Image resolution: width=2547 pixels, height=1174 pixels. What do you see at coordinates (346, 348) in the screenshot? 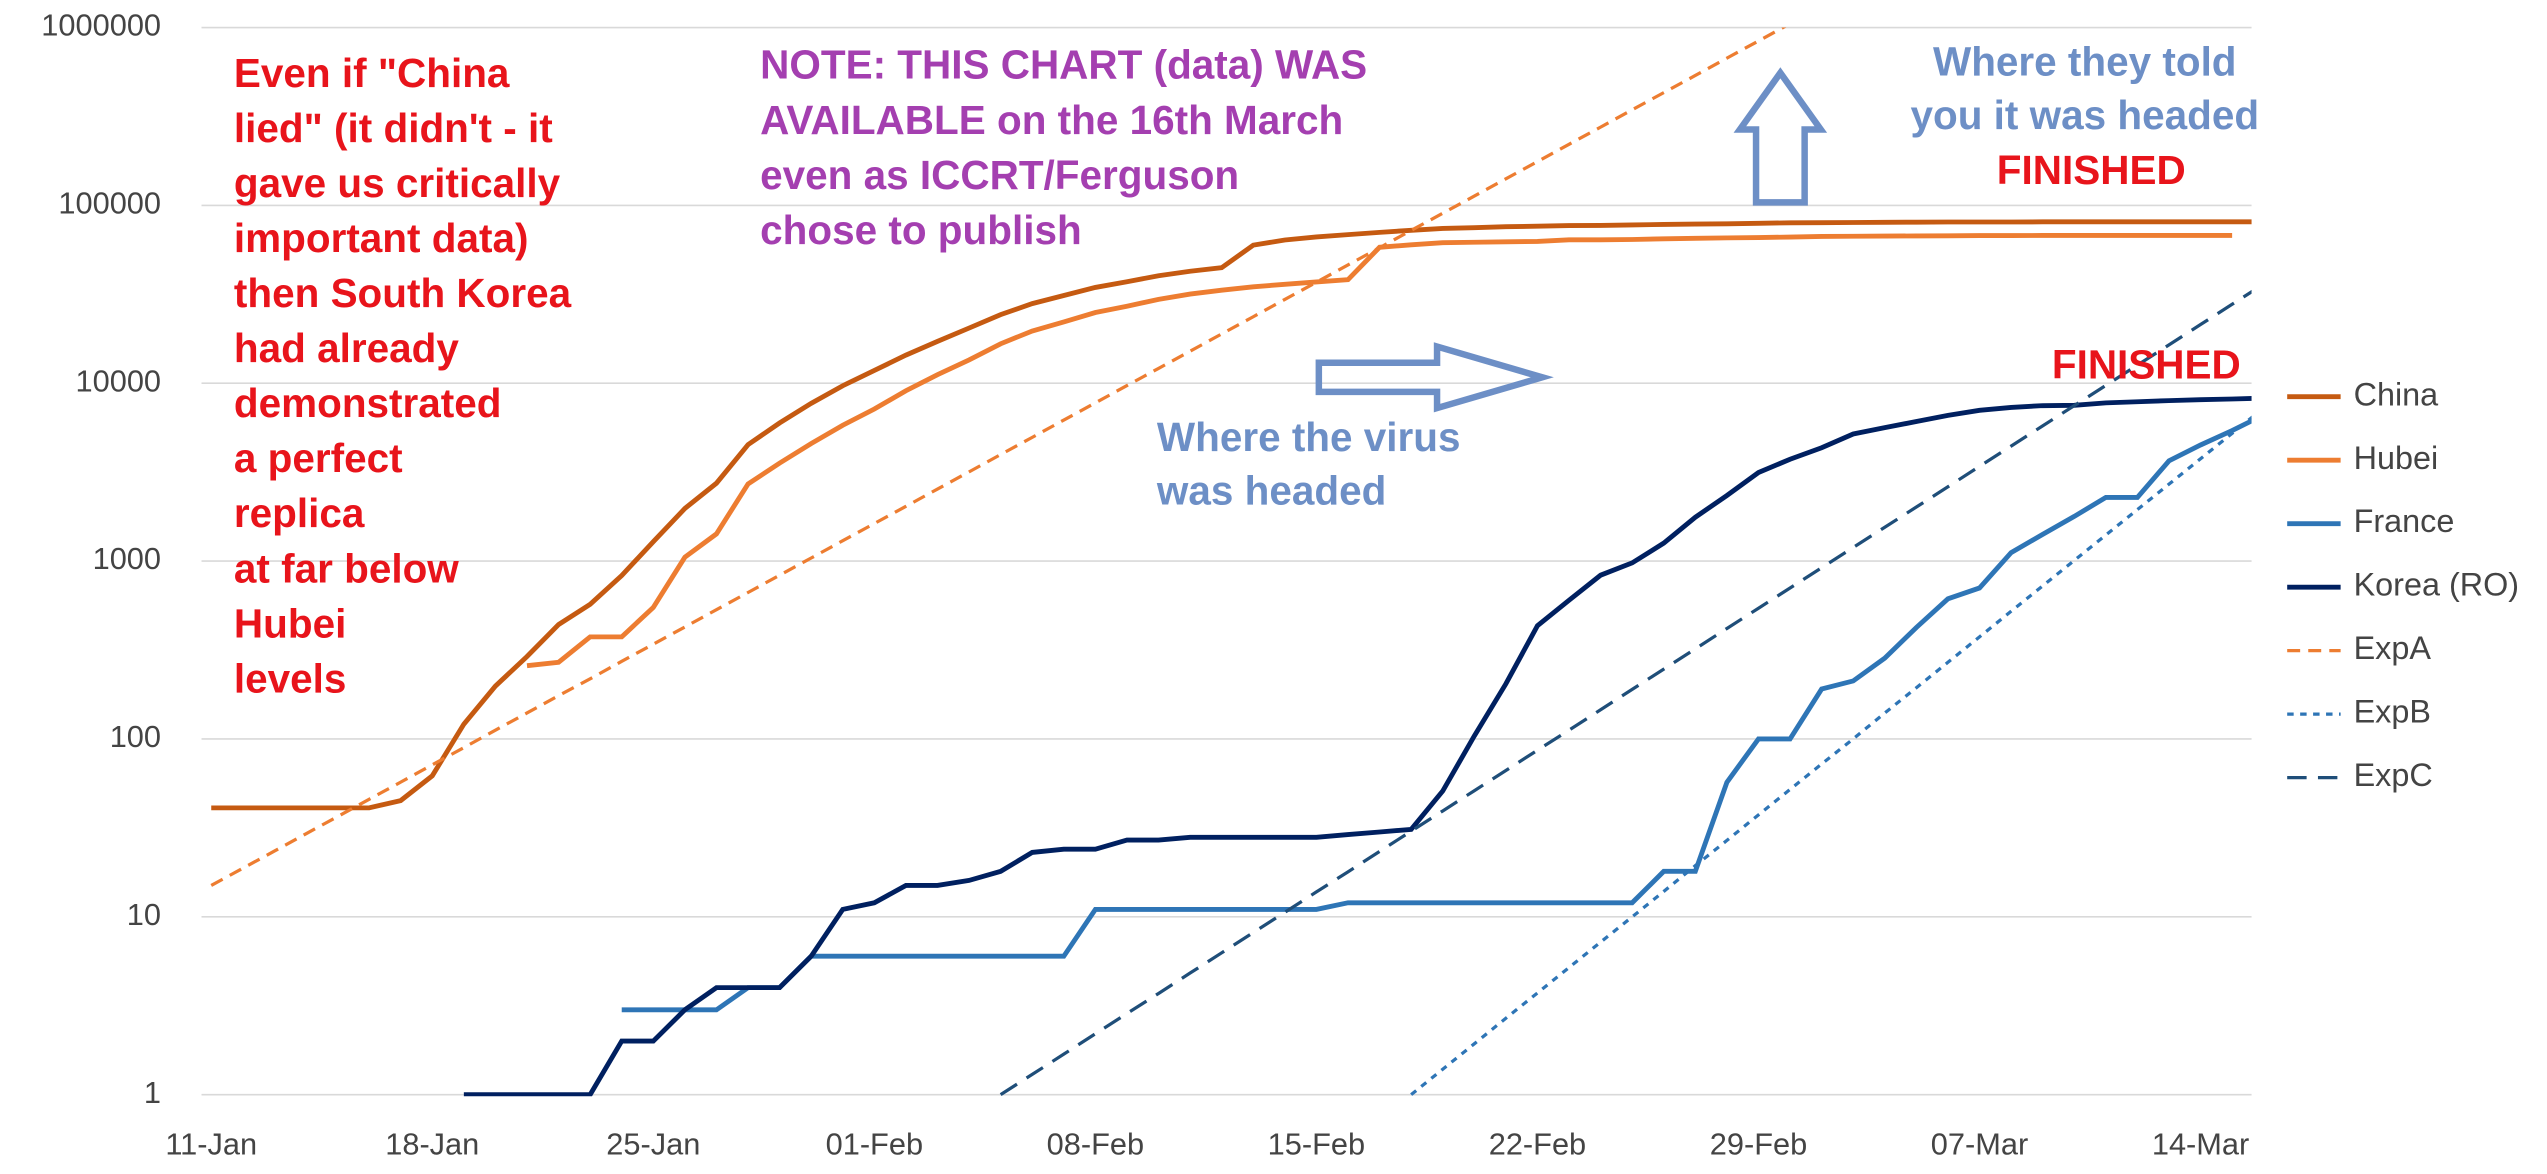
I see `annotation-claim: had already` at bounding box center [346, 348].